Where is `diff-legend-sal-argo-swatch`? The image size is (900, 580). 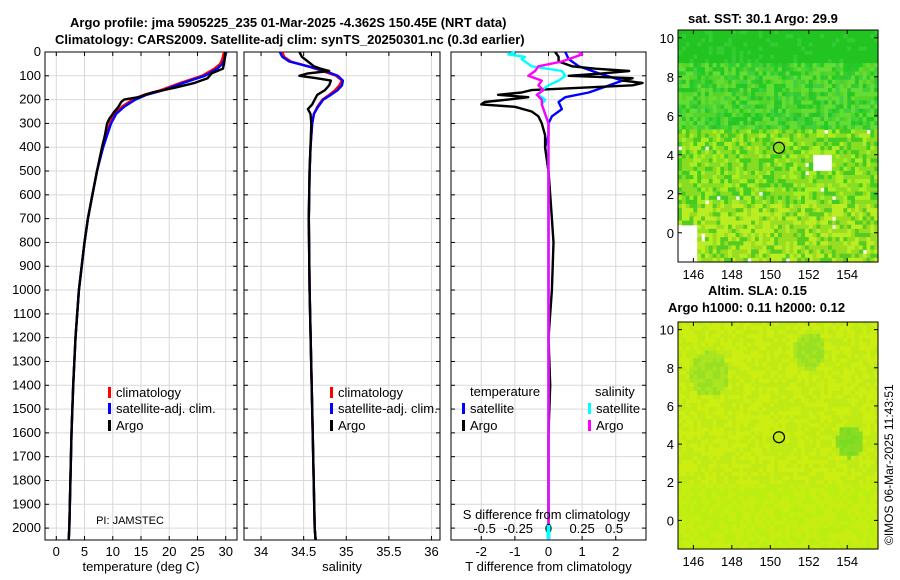
diff-legend-sal-argo-swatch is located at coordinates (589, 425).